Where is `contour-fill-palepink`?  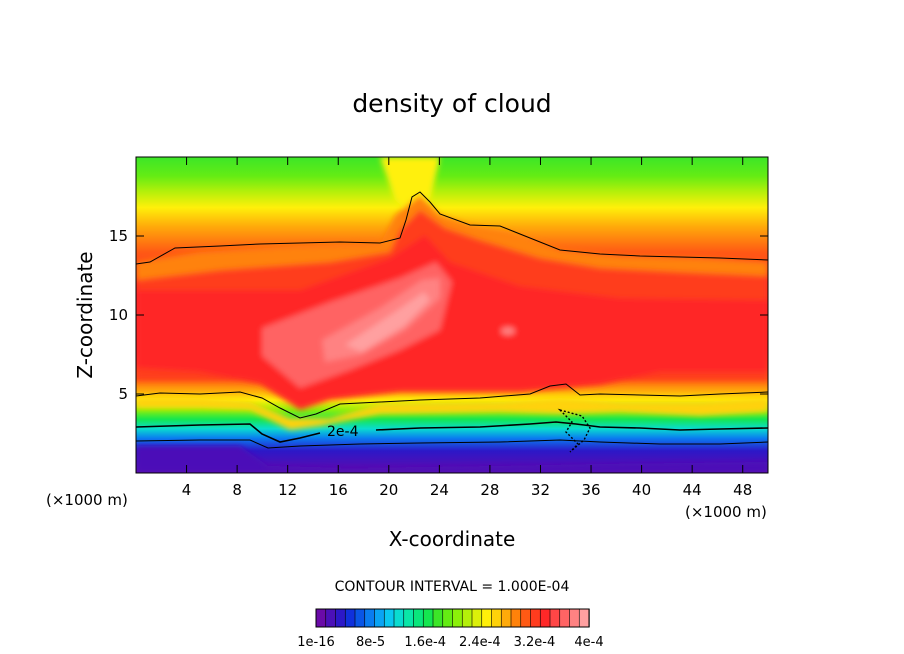
contour-fill-palepink is located at coordinates (387, 322).